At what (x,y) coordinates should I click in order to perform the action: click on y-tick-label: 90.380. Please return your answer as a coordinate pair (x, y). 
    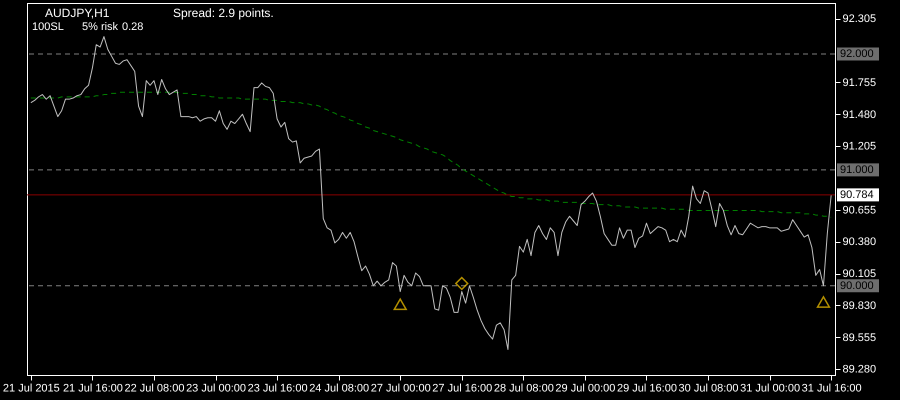
    Looking at the image, I should click on (859, 242).